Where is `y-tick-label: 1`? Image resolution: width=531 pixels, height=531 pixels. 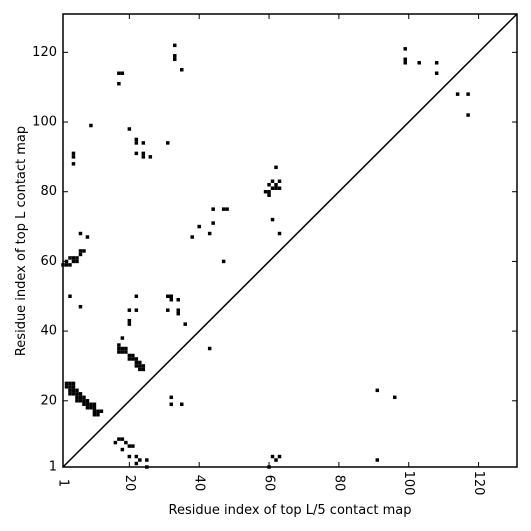 y-tick-label: 1 is located at coordinates (53, 467).